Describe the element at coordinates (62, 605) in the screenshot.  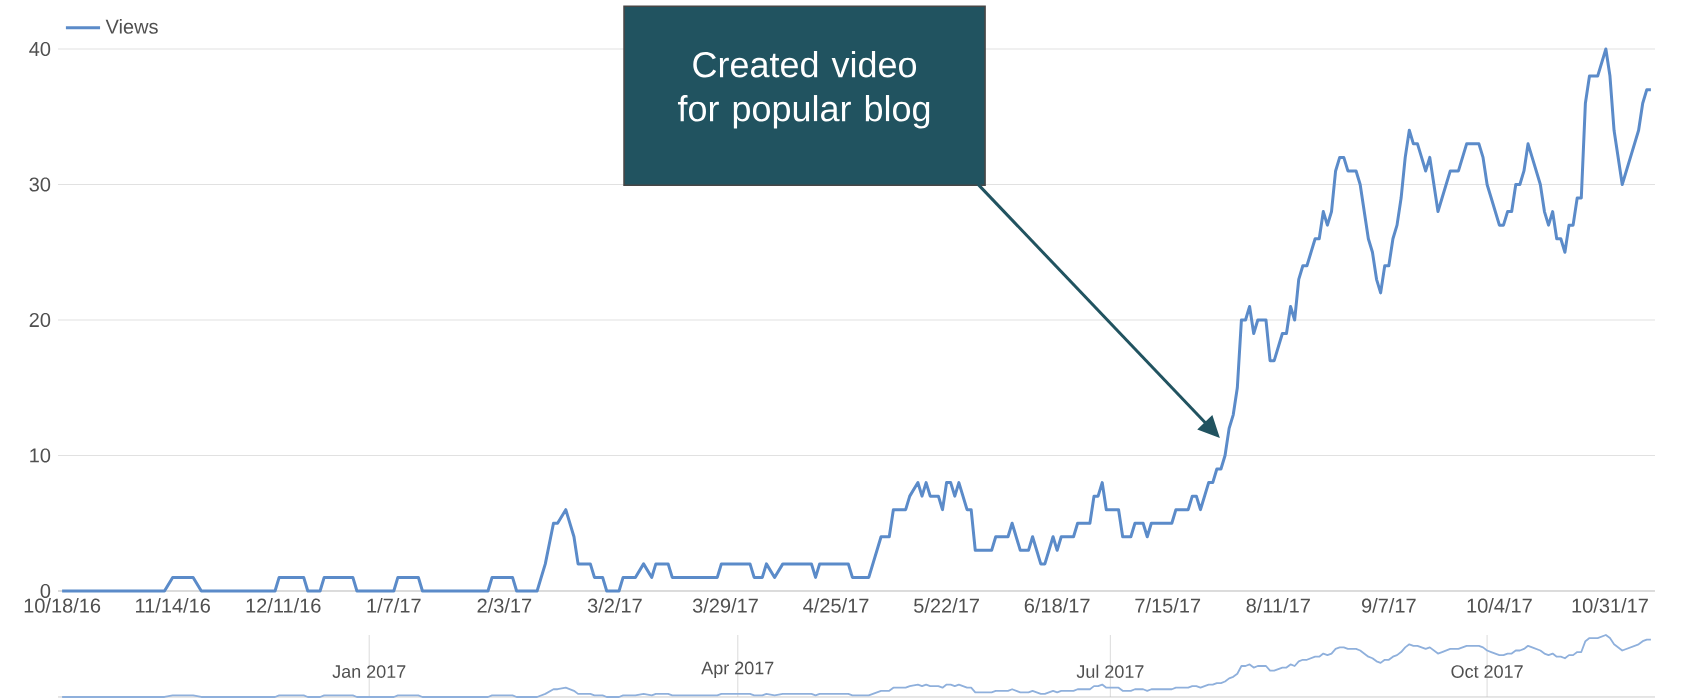
I see `x-tick-label: 10/18/16` at that location.